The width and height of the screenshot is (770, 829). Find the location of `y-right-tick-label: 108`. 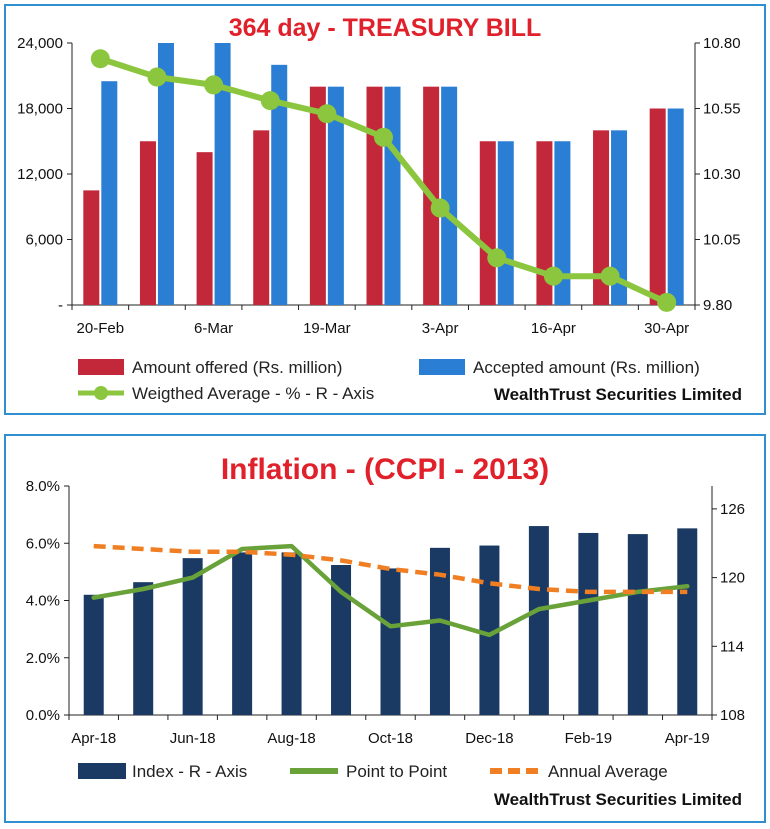

y-right-tick-label: 108 is located at coordinates (732, 715).